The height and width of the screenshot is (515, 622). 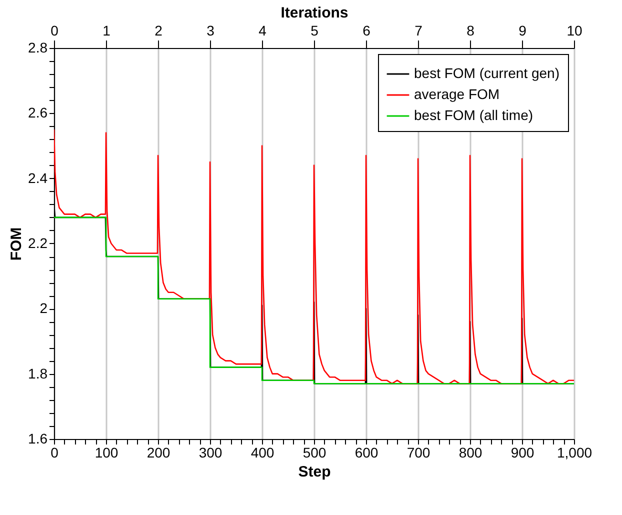 What do you see at coordinates (470, 30) in the screenshot?
I see `x2-tick-label: 8` at bounding box center [470, 30].